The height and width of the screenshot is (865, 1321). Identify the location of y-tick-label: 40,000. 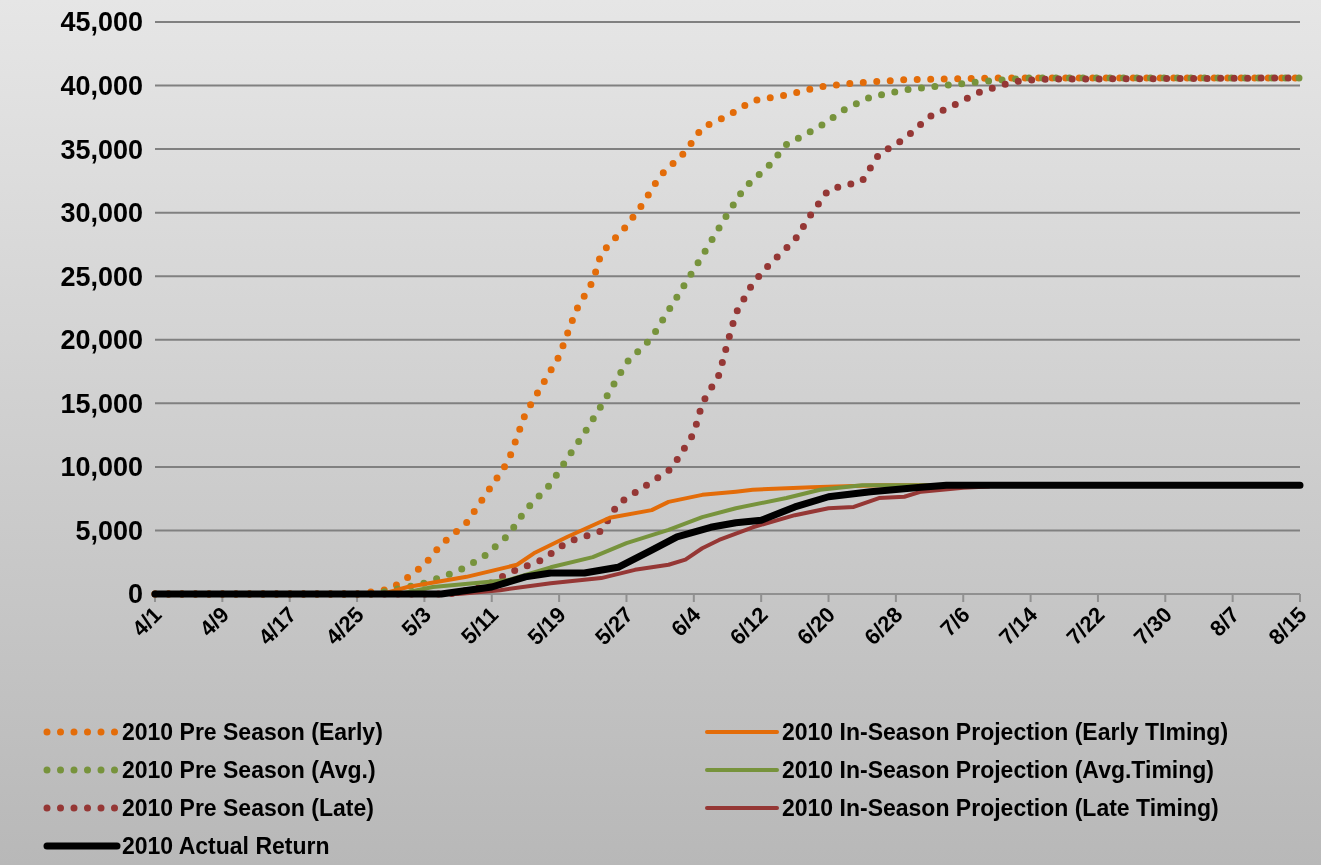
(101, 86).